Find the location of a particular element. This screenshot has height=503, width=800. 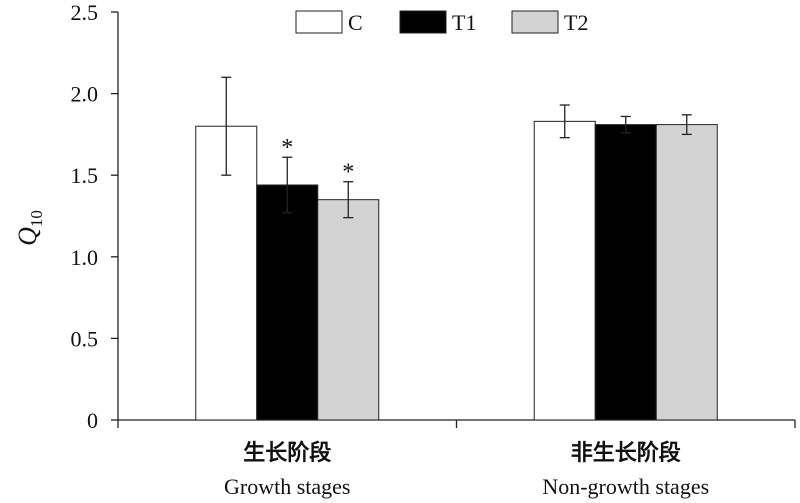

y-tick-label: 0.5 is located at coordinates (85, 338).